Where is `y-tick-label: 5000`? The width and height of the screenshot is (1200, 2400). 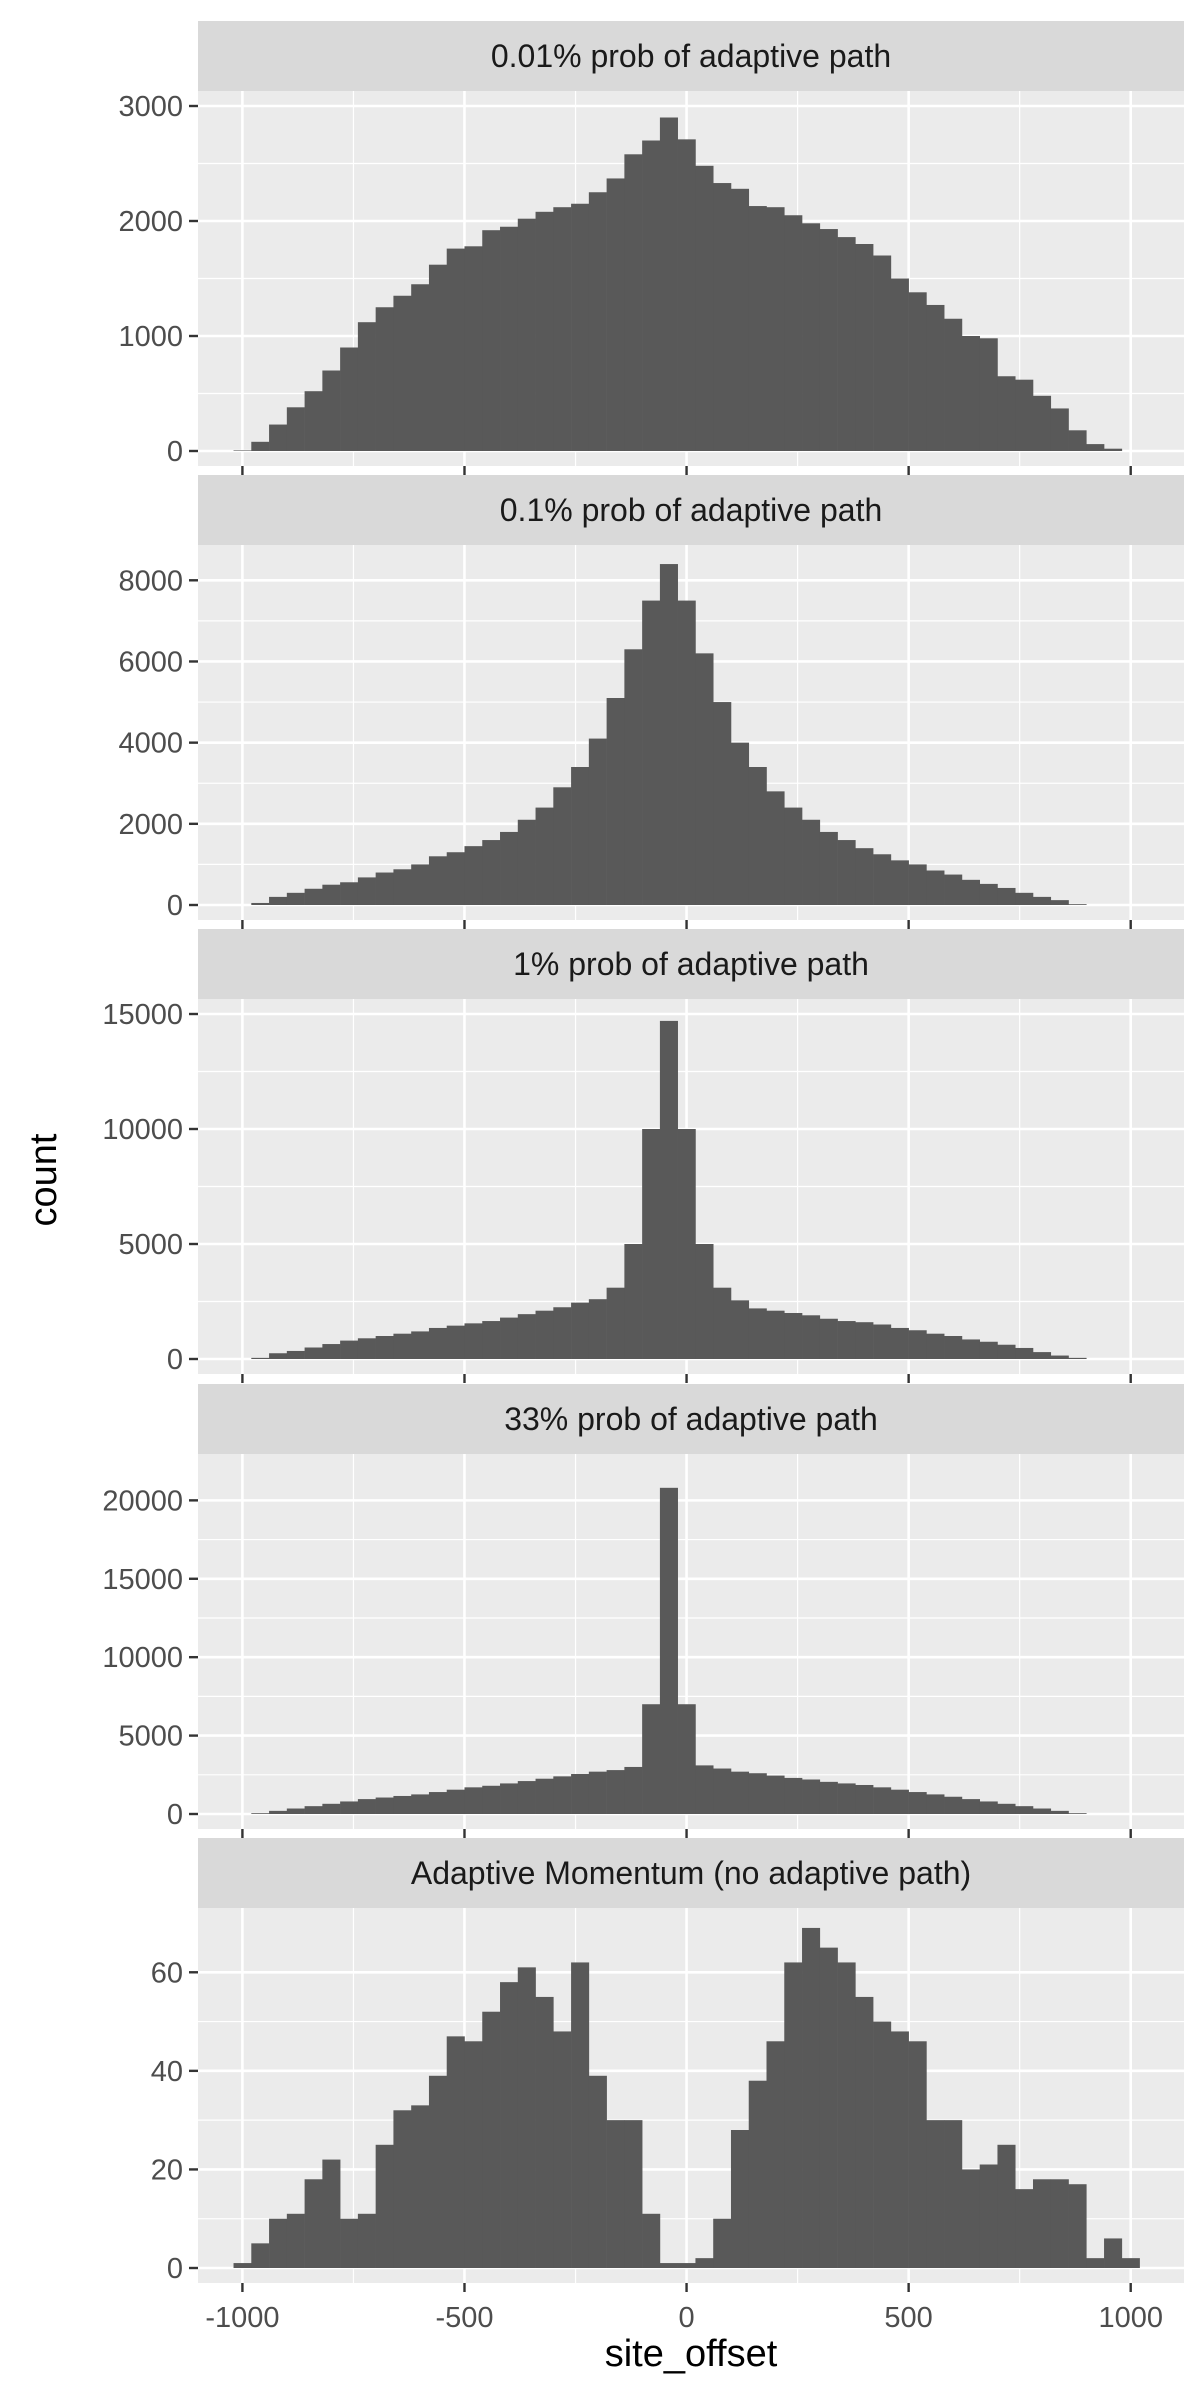 y-tick-label: 5000 is located at coordinates (150, 1737).